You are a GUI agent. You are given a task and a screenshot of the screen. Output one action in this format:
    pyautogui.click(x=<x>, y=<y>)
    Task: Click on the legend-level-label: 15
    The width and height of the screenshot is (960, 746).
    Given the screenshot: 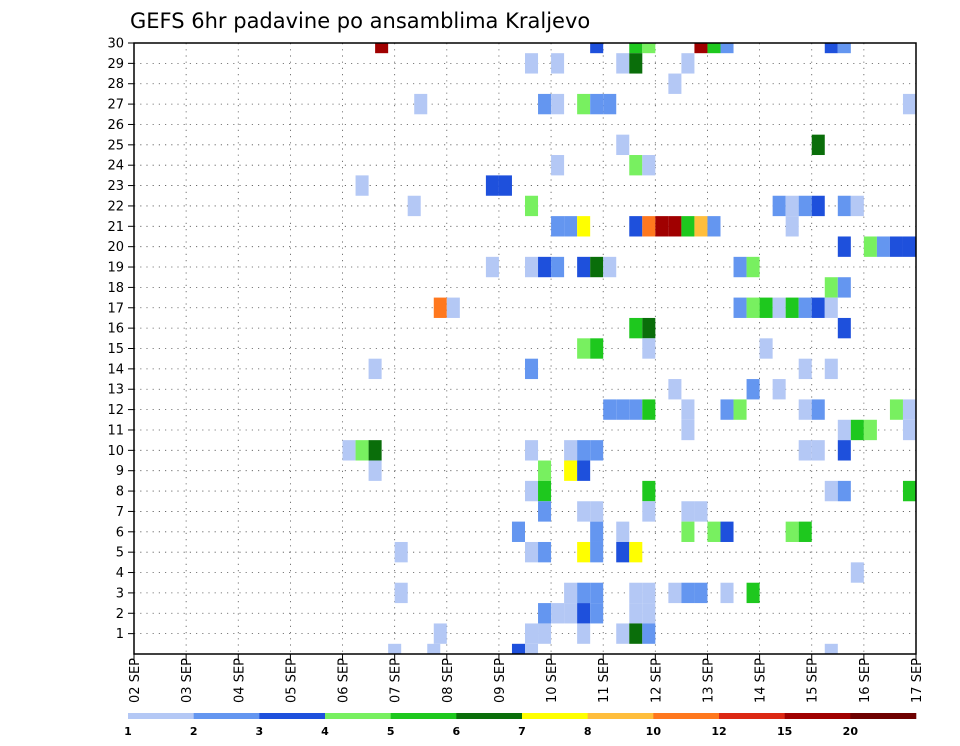 What is the action you would take?
    pyautogui.click(x=784, y=731)
    